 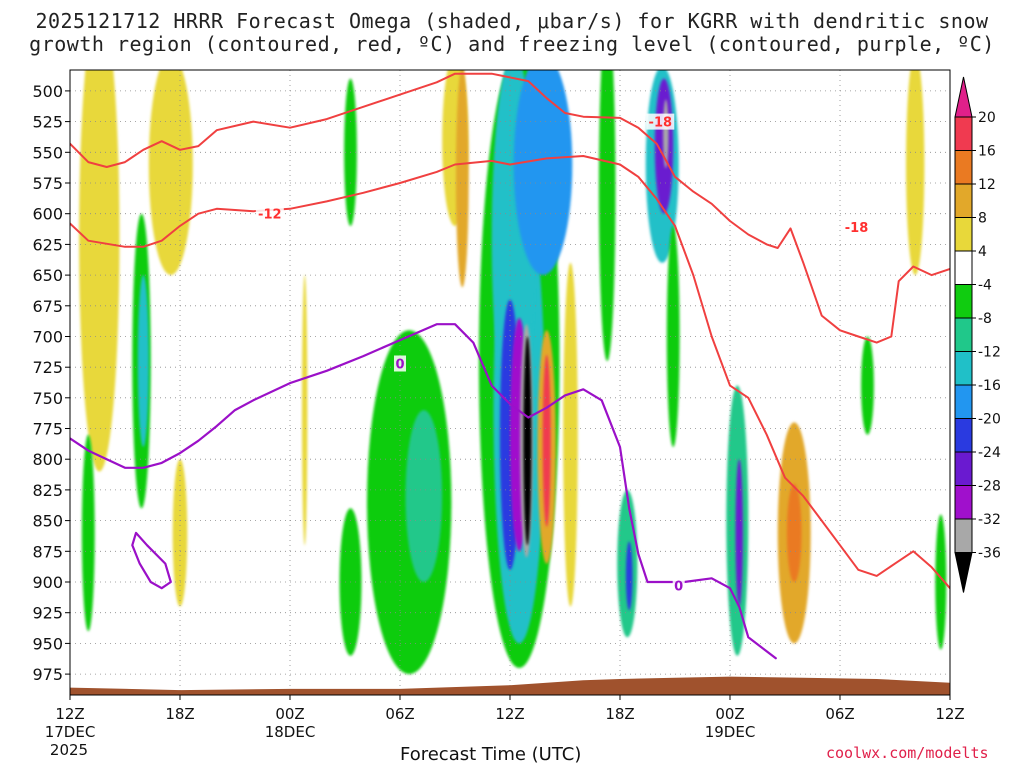 I want to click on x-tick-label-6: 00Z, so click(x=729, y=714).